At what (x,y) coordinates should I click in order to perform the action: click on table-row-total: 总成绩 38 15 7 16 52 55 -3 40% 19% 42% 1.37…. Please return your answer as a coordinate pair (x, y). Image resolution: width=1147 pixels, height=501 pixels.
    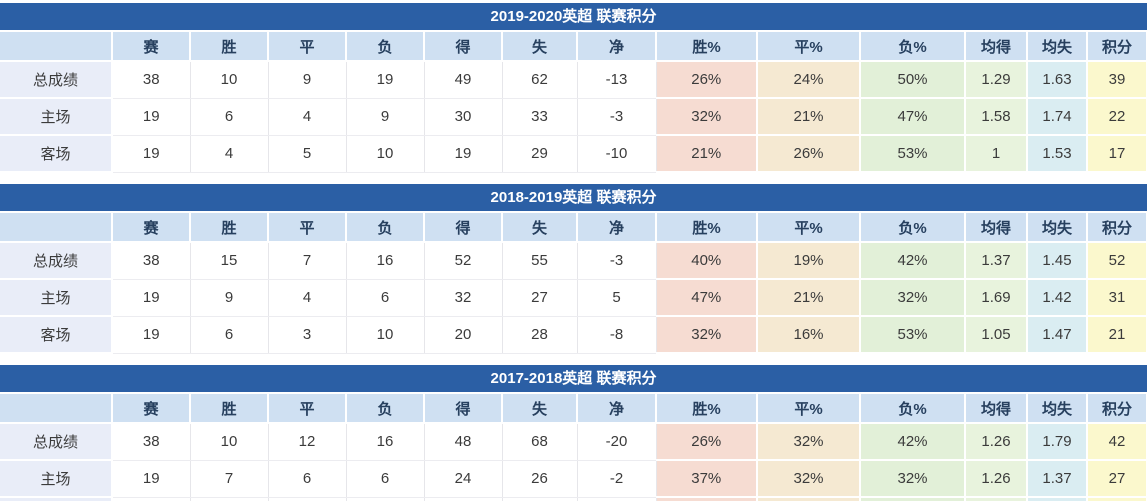
    Looking at the image, I should click on (573, 261).